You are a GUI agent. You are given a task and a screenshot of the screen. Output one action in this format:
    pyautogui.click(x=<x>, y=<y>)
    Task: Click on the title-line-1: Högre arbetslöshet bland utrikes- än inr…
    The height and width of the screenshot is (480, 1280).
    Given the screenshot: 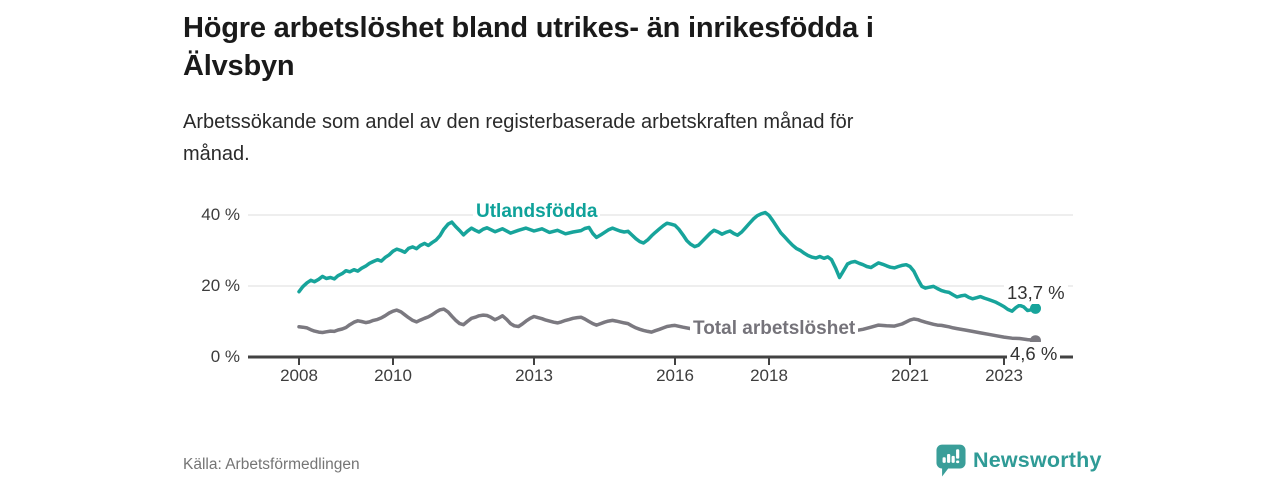 What is the action you would take?
    pyautogui.click(x=528, y=28)
    